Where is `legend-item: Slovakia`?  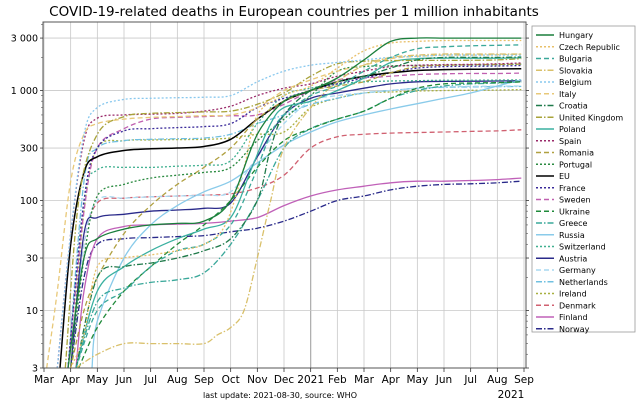 legend-item: Slovakia is located at coordinates (564, 70).